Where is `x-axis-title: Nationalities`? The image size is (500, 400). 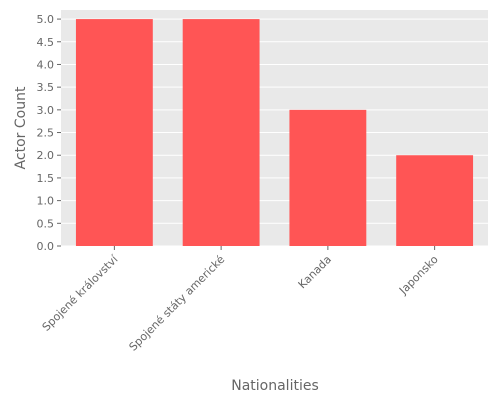
x-axis-title: Nationalities is located at coordinates (275, 386).